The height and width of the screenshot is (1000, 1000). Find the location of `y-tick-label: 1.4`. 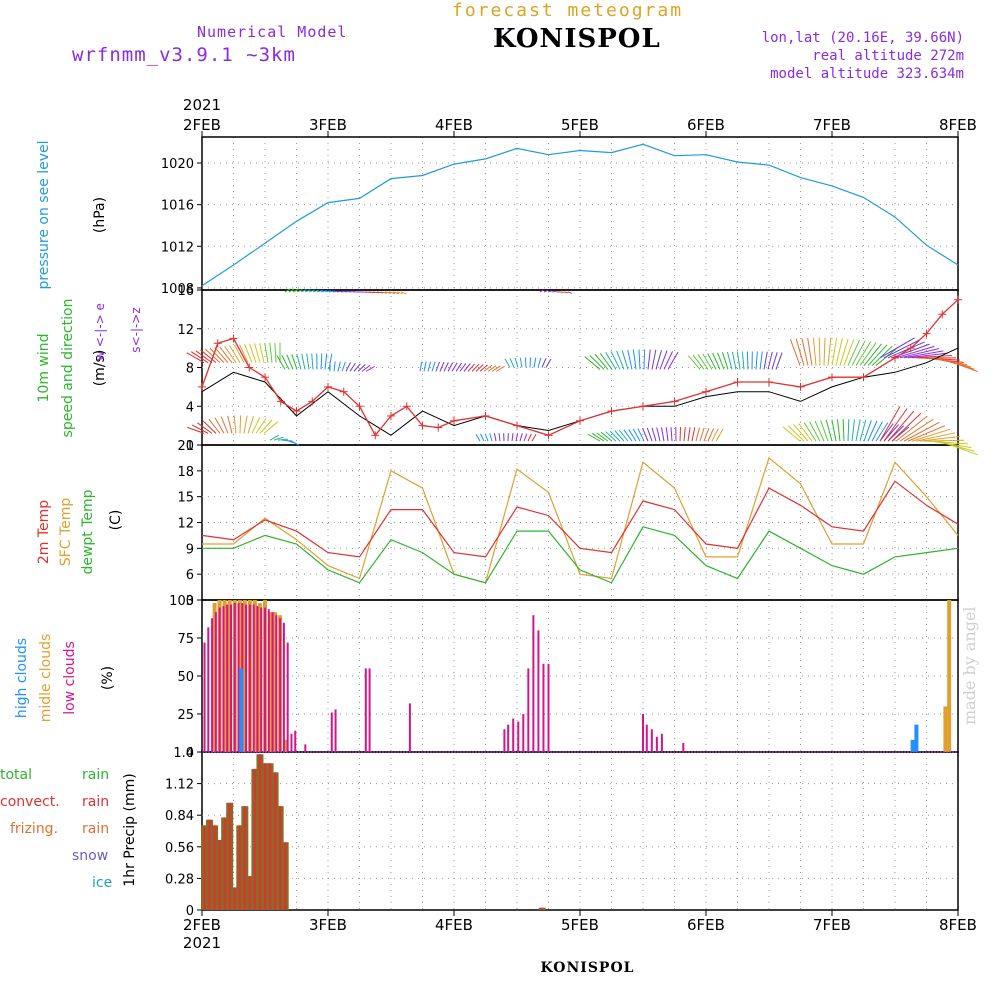

y-tick-label: 1.4 is located at coordinates (183, 753).